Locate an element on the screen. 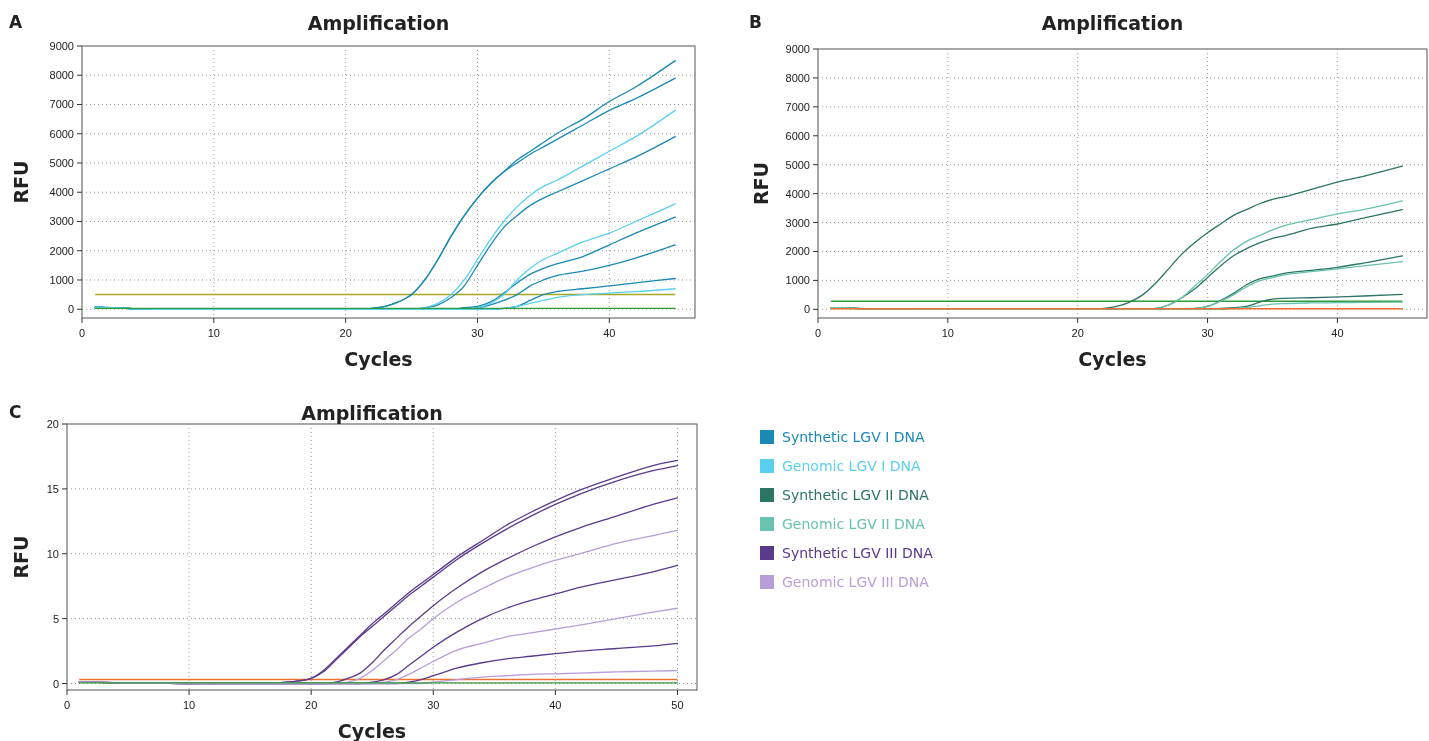 The image size is (1429, 741). legend-label: Genomic LGV III DNA is located at coordinates (856, 582).